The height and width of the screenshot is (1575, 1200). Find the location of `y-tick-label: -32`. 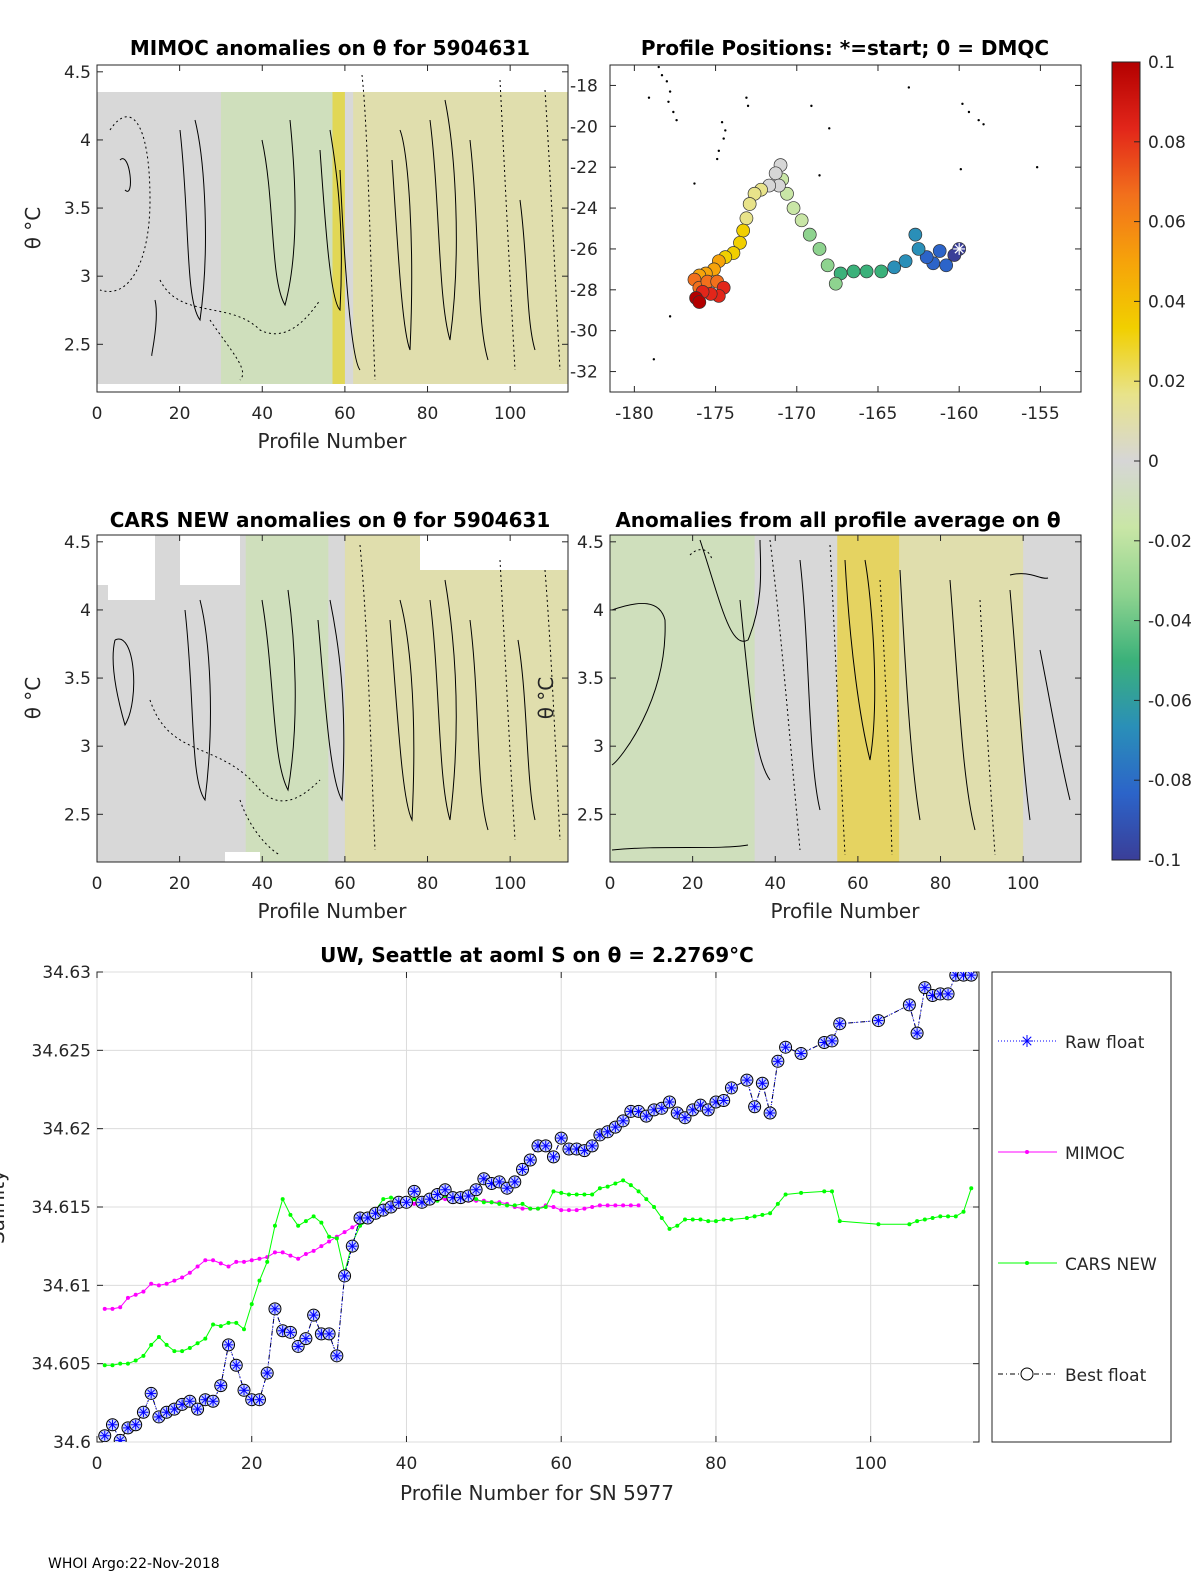

y-tick-label: -32 is located at coordinates (584, 373).